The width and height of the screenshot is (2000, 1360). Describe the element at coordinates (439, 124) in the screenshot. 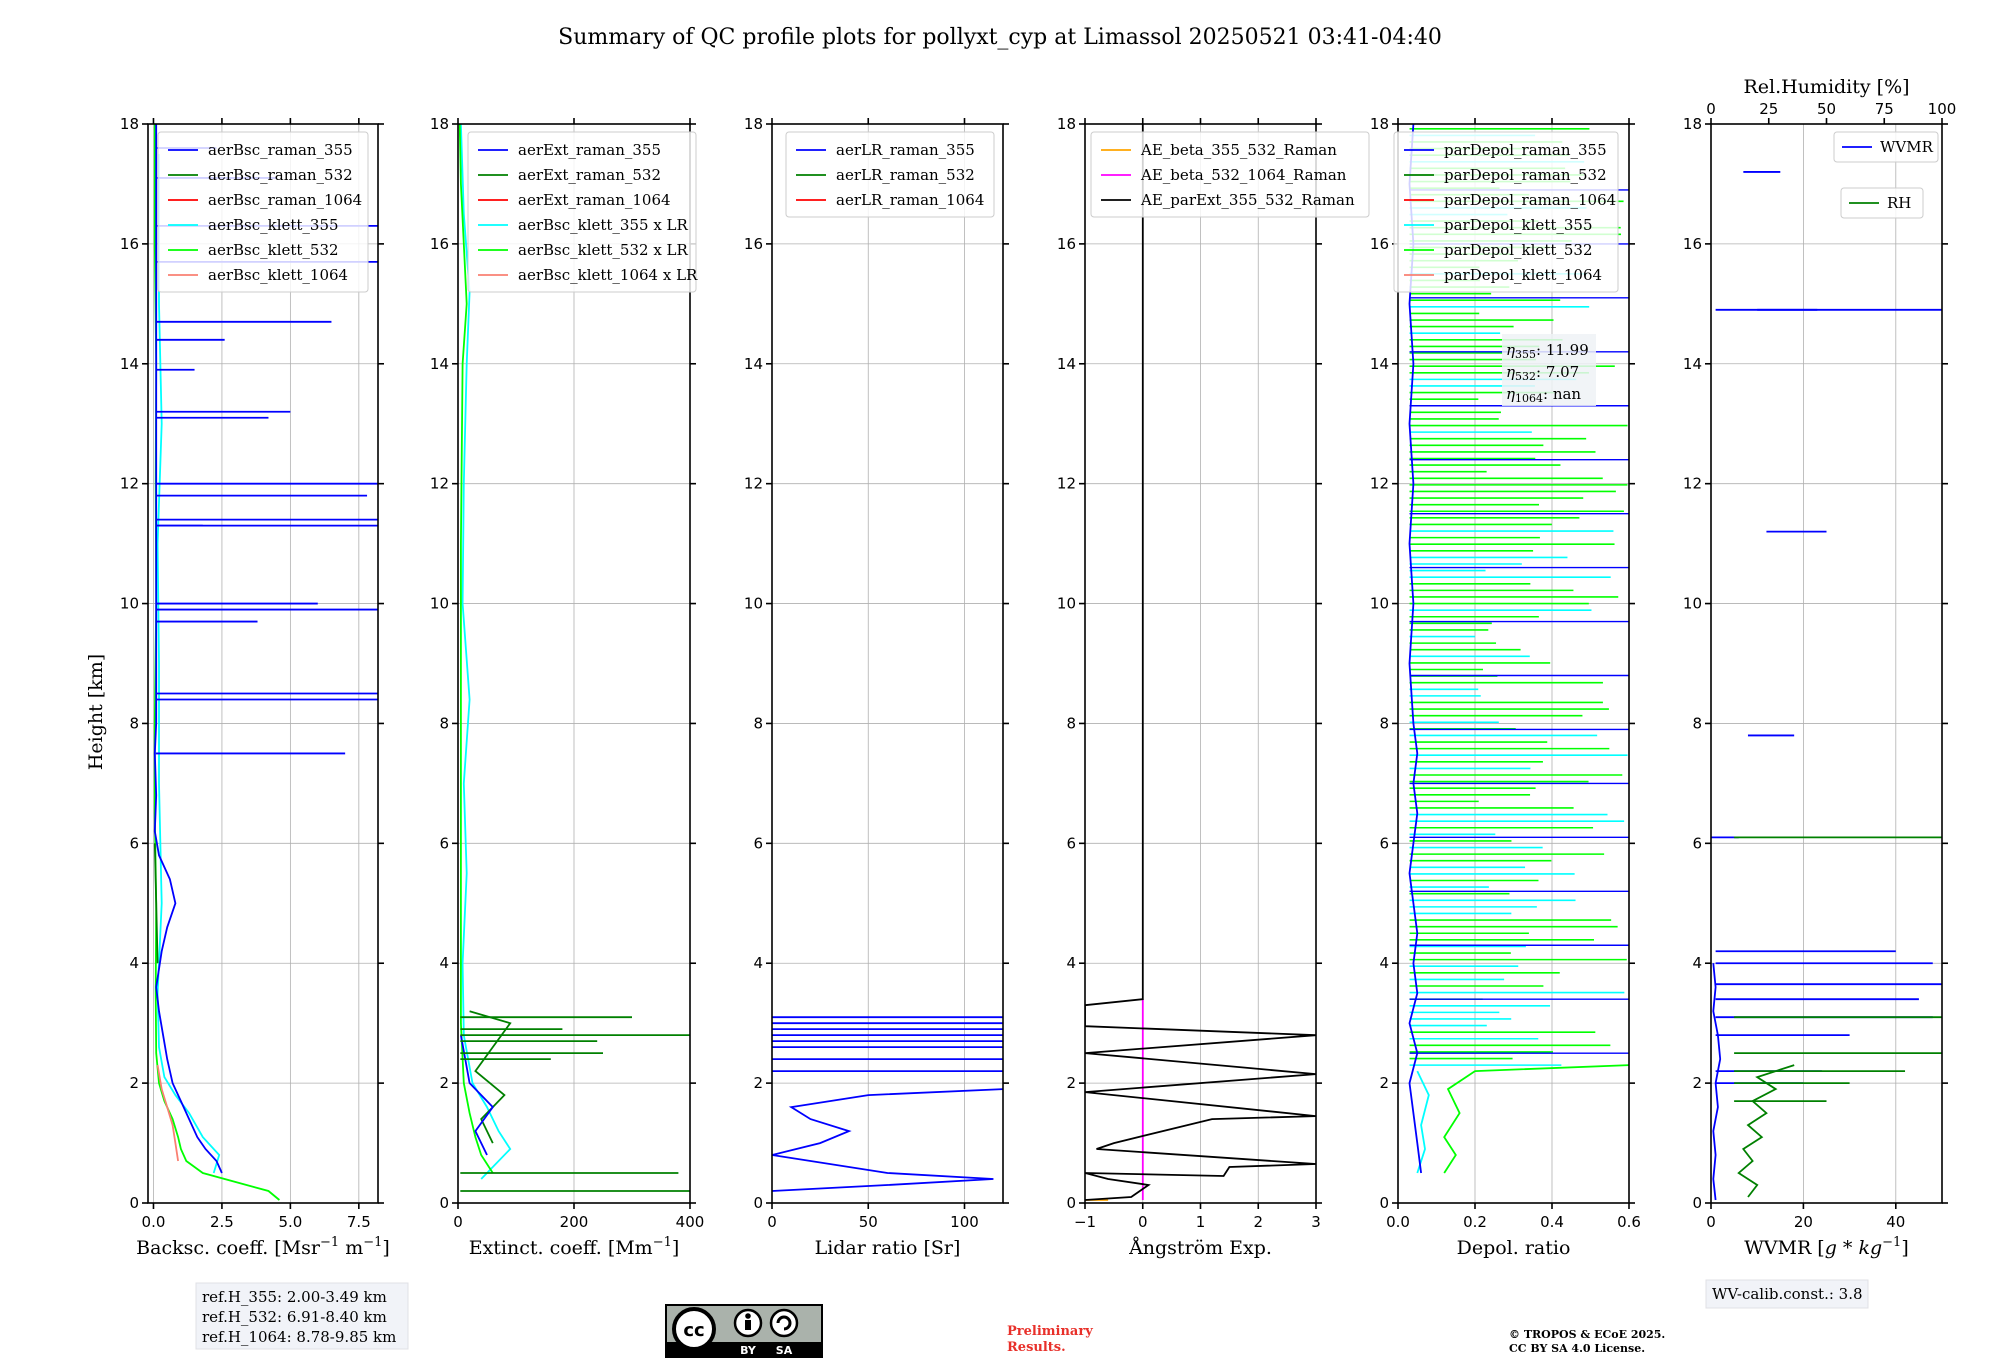

I see `y-tick-label-ext-9: 18` at that location.